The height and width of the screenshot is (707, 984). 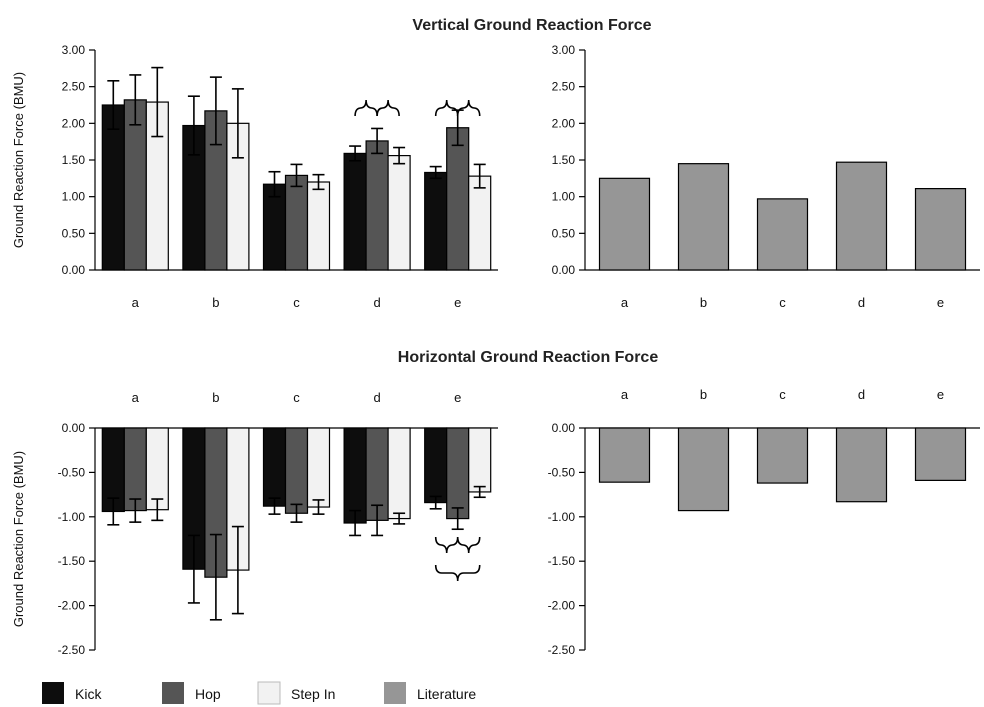 I want to click on legend-swatch-kick, so click(x=53, y=693).